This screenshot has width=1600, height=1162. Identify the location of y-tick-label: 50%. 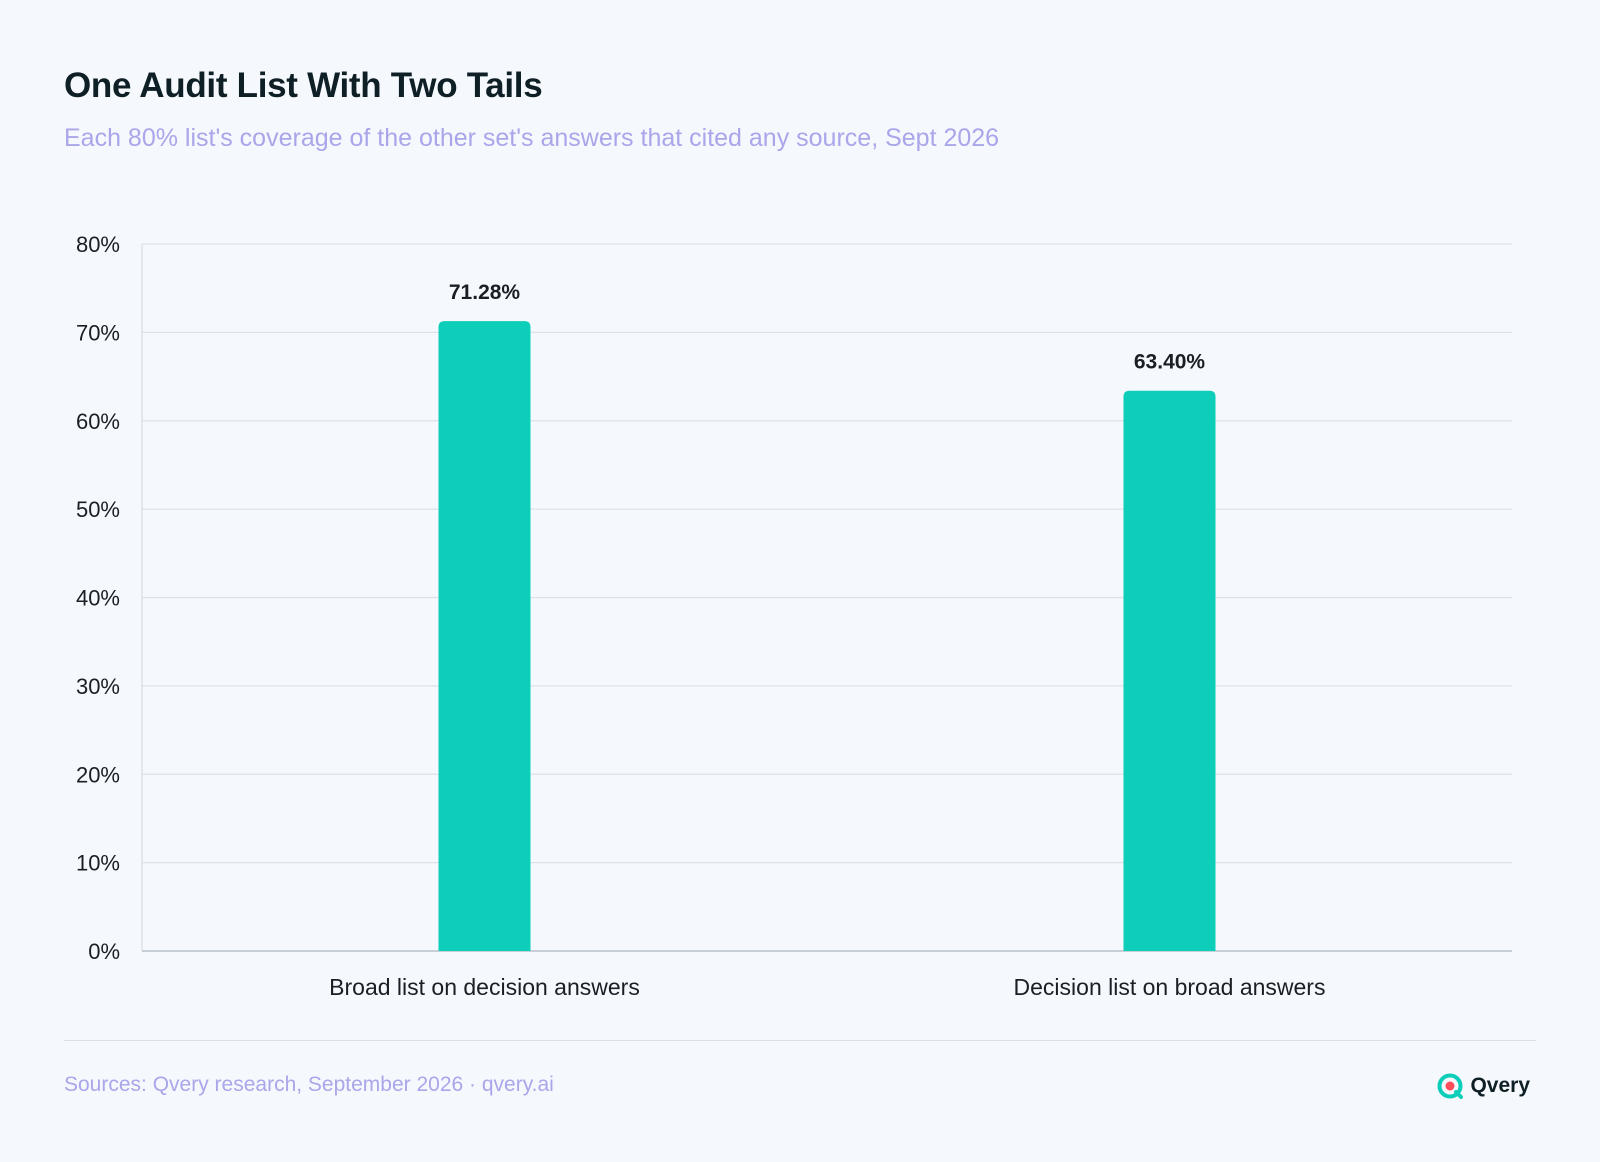
(98, 509).